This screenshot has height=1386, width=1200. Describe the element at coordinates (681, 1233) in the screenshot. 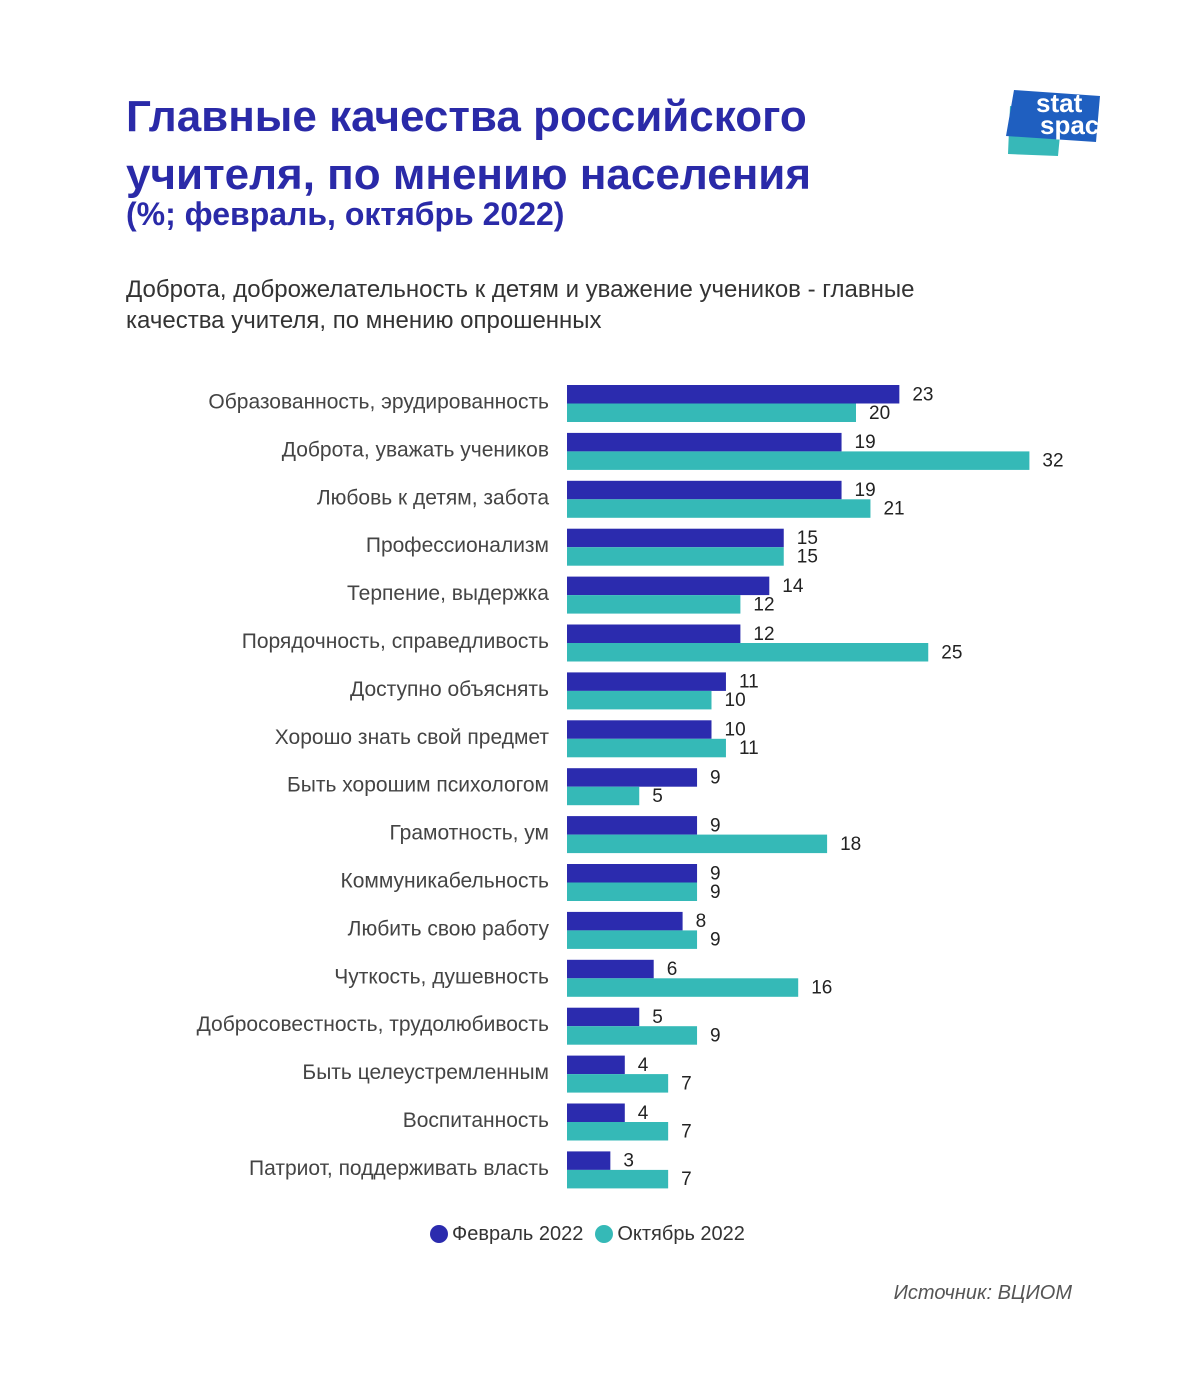

I see `legend-label-oct: Октябрь 2022` at that location.